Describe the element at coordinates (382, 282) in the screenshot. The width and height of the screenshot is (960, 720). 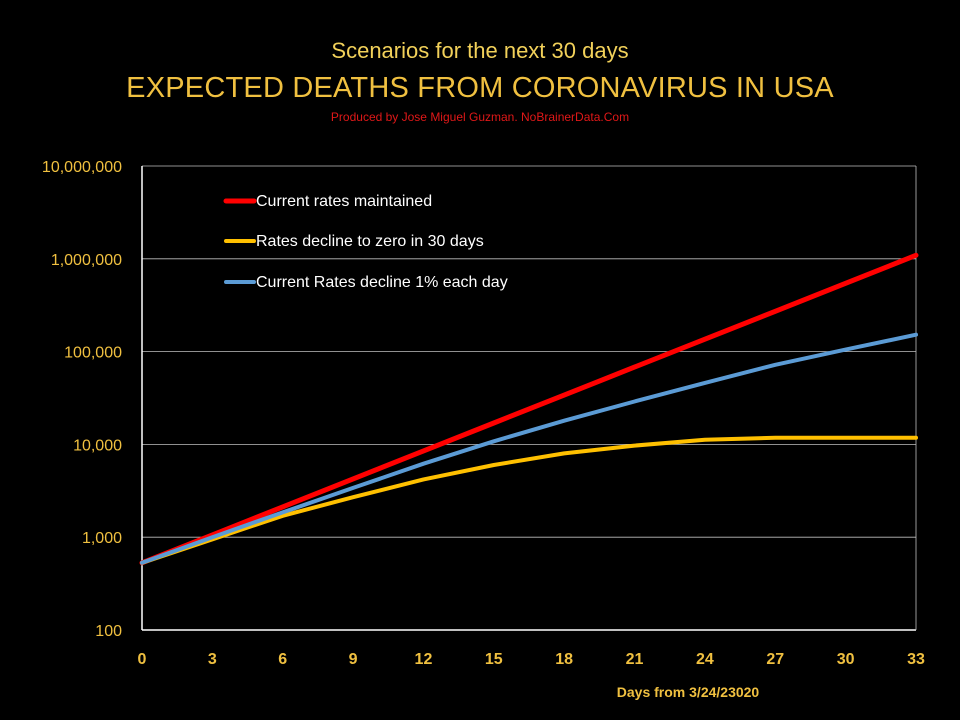
I see `legend-label: Current Rates decline 1% each day` at that location.